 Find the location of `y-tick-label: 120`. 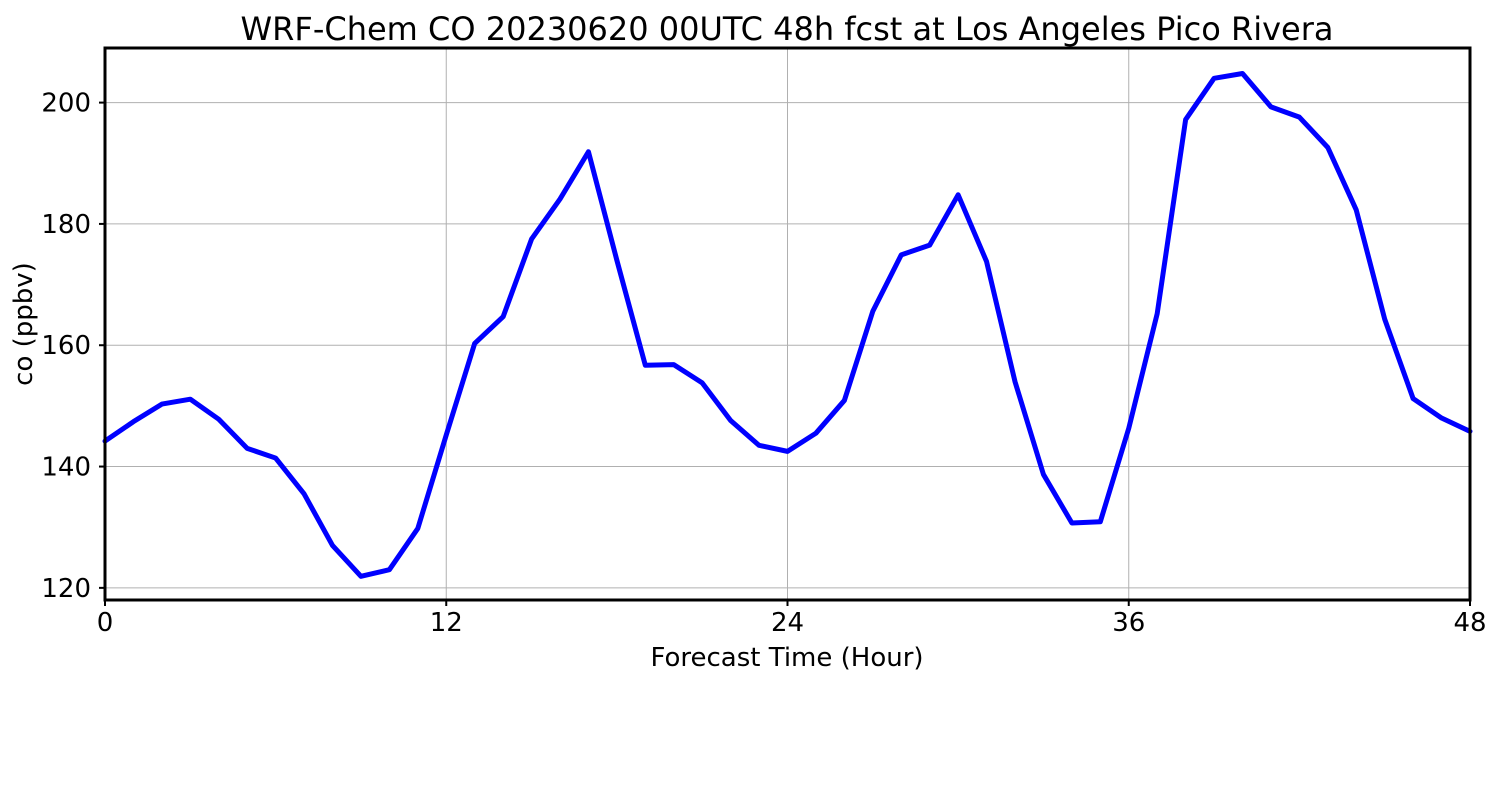

y-tick-label: 120 is located at coordinates (66, 589).